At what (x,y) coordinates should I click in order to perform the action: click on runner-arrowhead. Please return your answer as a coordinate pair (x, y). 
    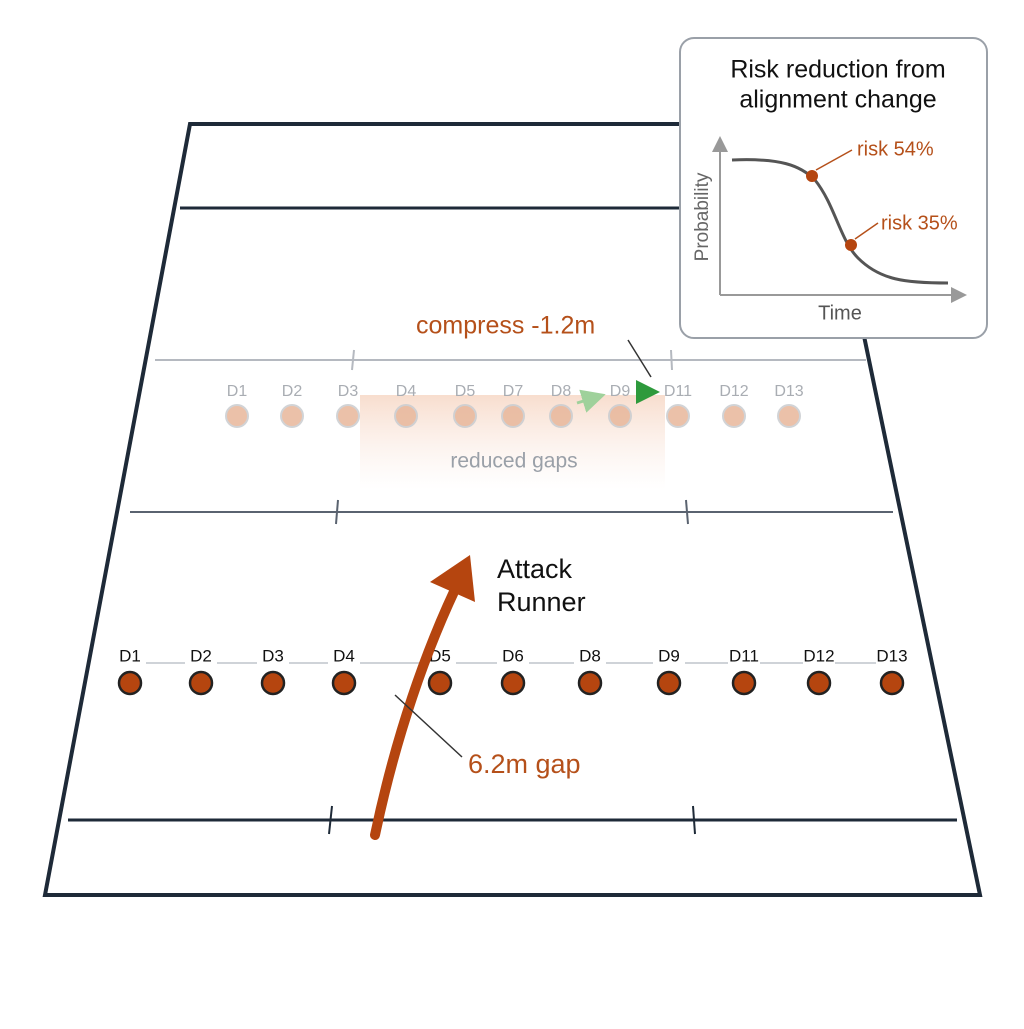
    Looking at the image, I should click on (452, 578).